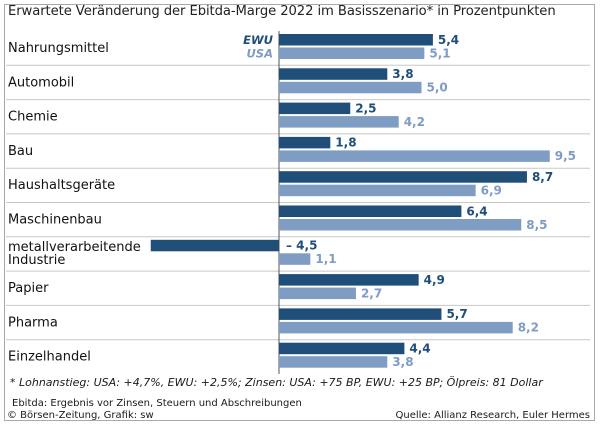 The image size is (600, 425). Describe the element at coordinates (448, 40) in the screenshot. I see `value-label: 5,4` at that location.